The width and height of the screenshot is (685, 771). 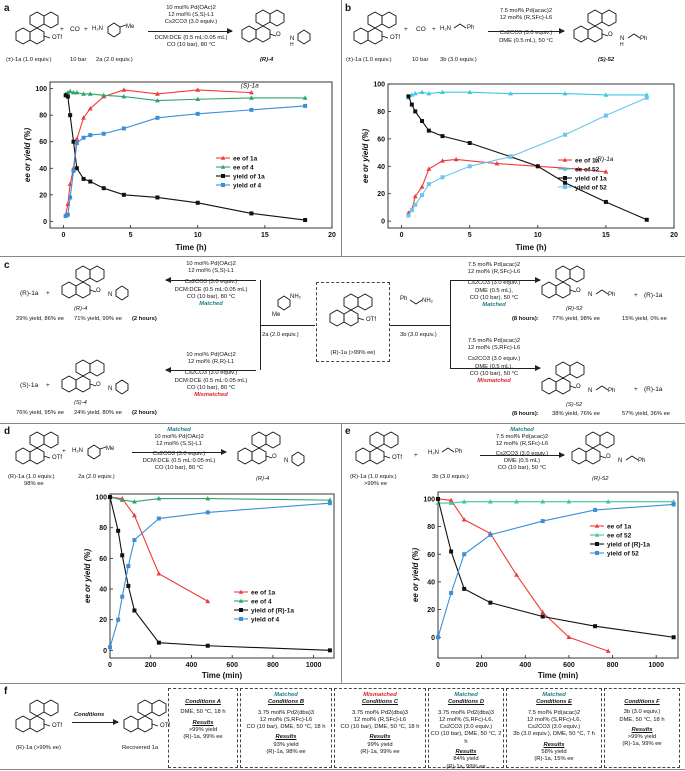 I want to click on legend-label: yield of (R)-1a, so click(x=272, y=611).